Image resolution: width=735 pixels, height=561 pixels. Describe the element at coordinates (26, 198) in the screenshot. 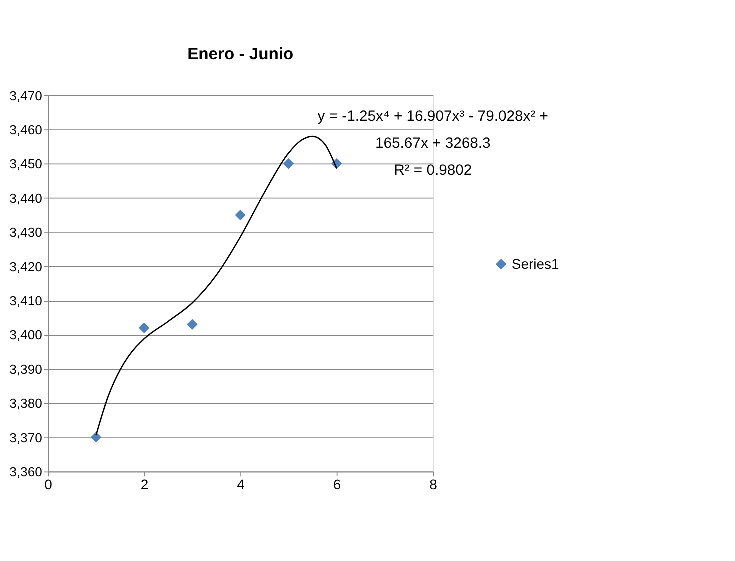

I see `y-tick-label: 3,440` at that location.